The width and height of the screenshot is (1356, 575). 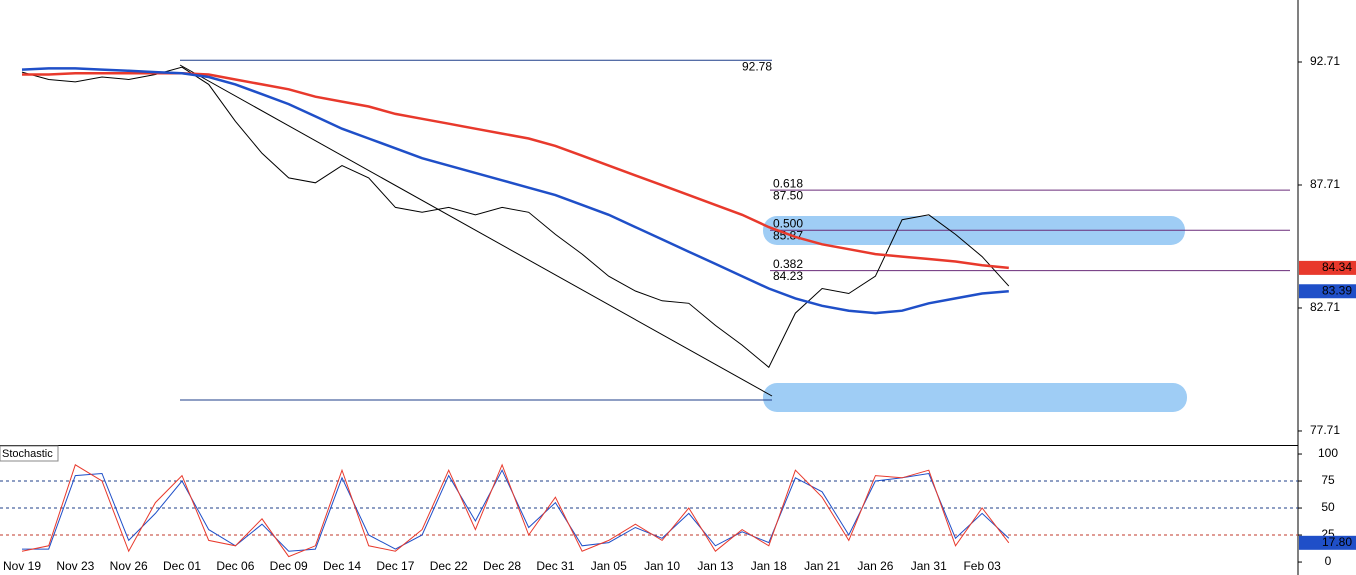 I want to click on zone, so click(x=975, y=397).